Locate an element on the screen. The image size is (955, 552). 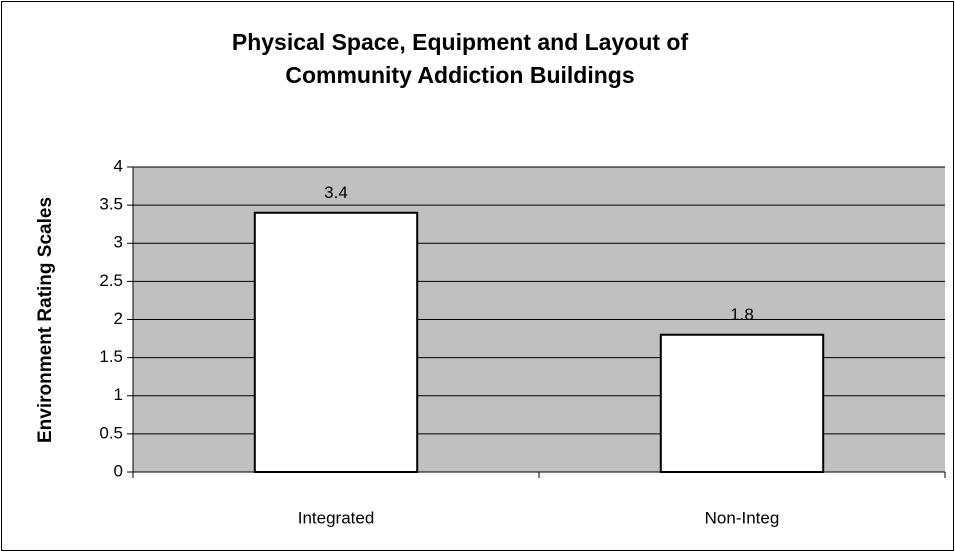
y-tick-label: 2 is located at coordinates (118, 318).